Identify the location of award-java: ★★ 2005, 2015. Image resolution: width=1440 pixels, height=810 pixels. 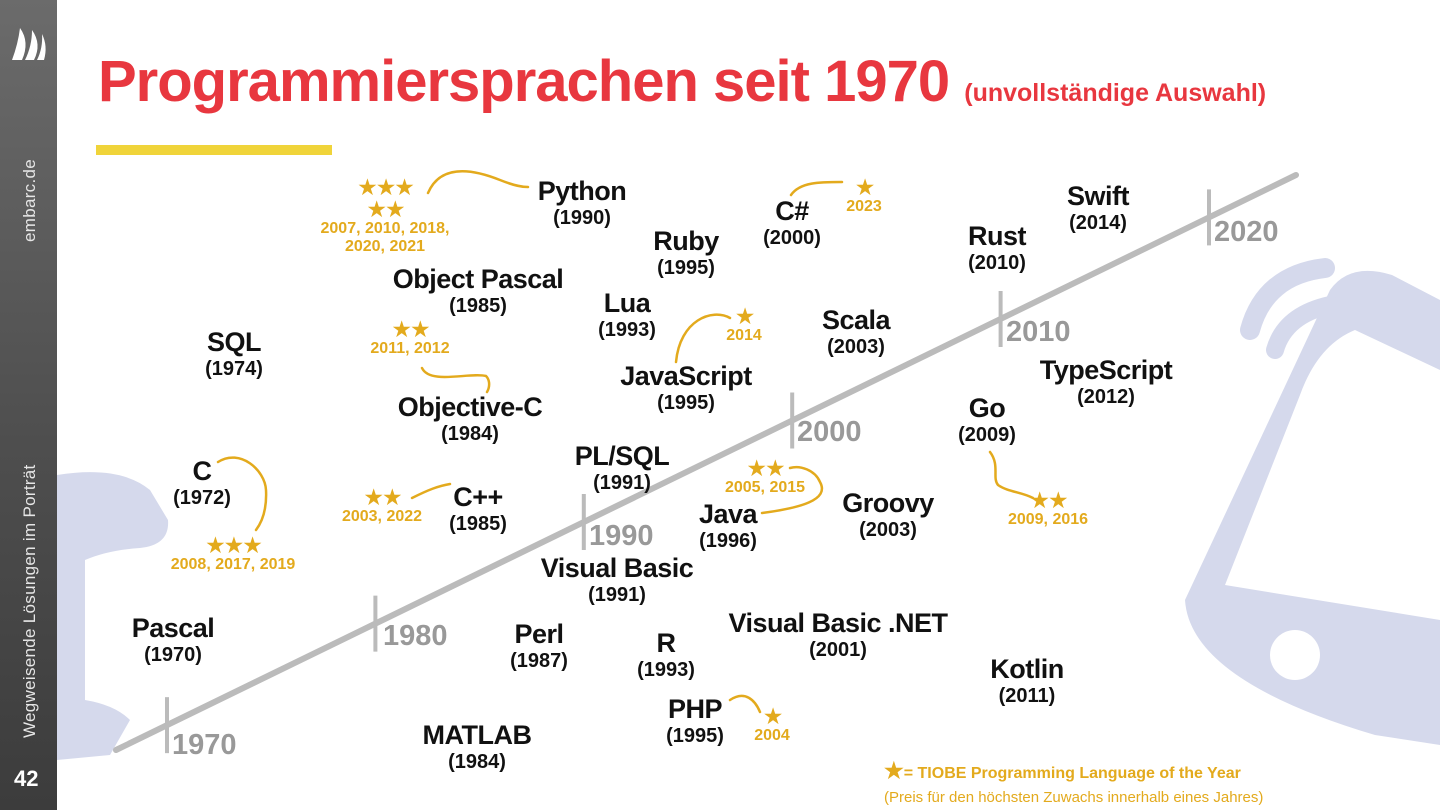
(765, 477).